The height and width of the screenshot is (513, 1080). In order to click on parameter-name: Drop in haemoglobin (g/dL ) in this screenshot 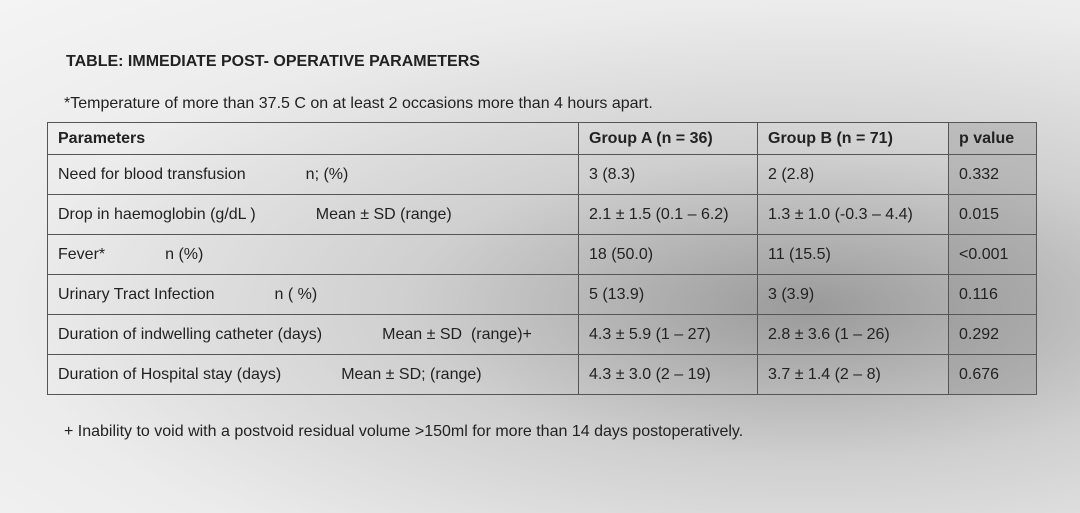, I will do `click(157, 214)`.